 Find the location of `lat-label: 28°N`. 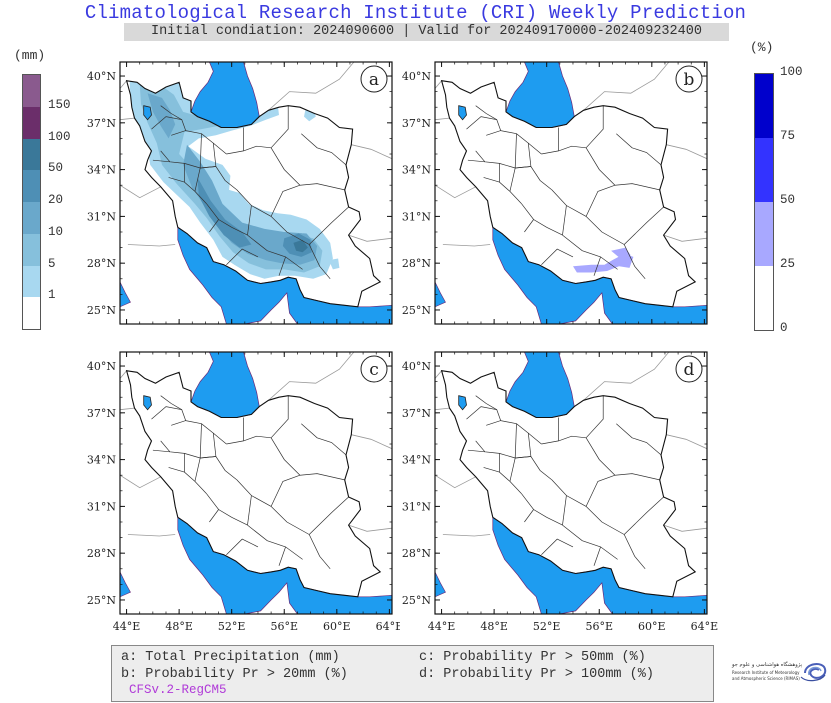

lat-label: 28°N is located at coordinates (101, 263).